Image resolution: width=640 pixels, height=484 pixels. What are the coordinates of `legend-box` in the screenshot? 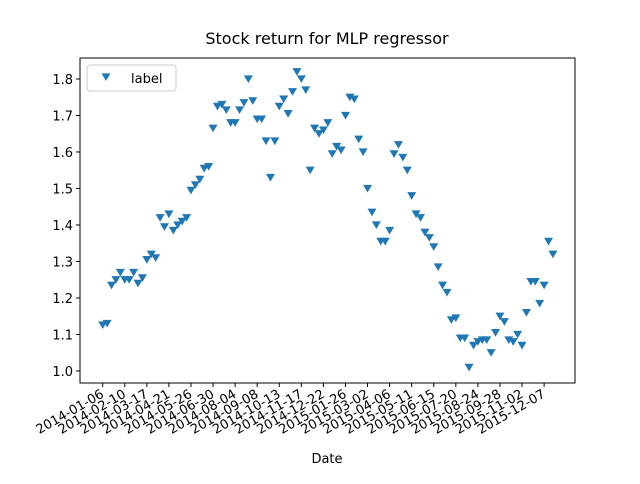 It's located at (131, 78).